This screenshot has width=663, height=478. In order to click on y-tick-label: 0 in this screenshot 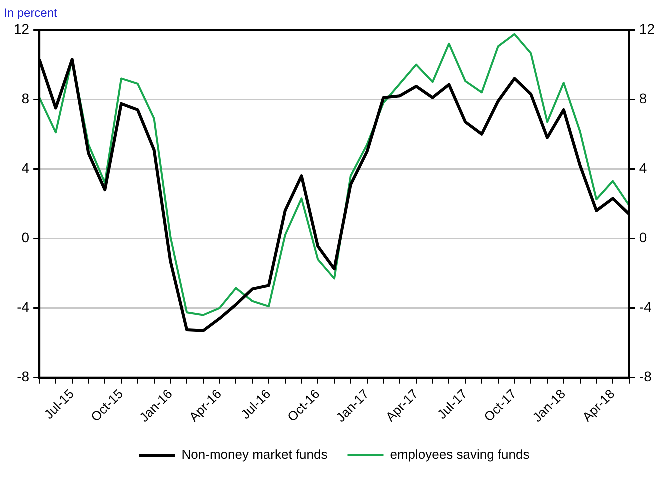, I will do `click(26, 238)`.